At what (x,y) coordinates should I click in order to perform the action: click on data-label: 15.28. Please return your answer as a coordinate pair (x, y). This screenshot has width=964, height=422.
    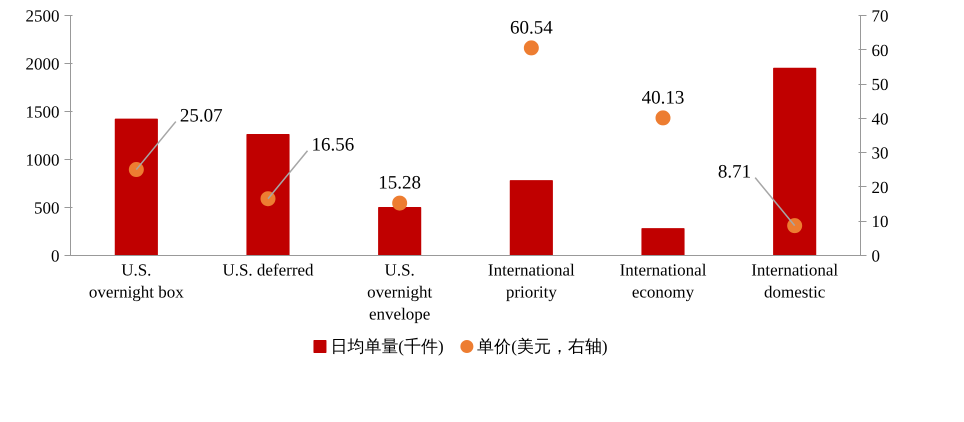
    Looking at the image, I should click on (400, 183).